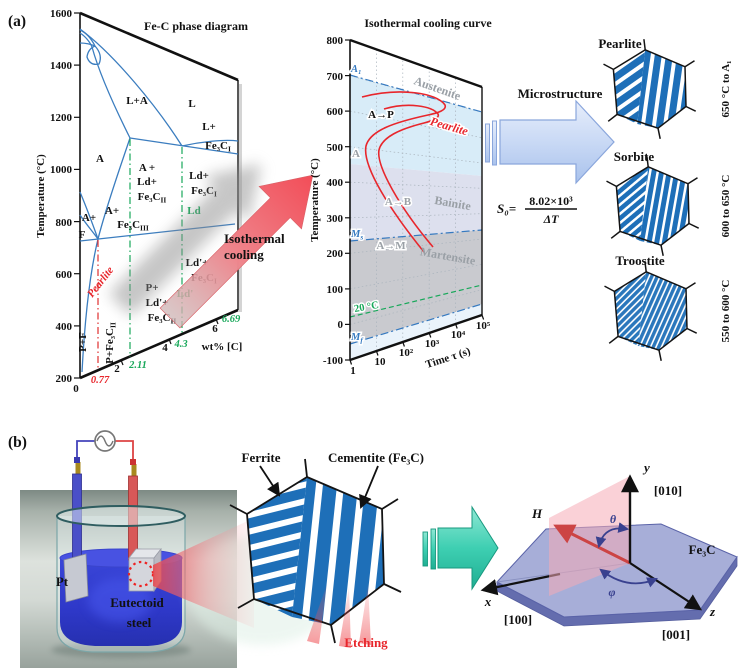  I want to click on svg-text: 10, so click(381, 362).